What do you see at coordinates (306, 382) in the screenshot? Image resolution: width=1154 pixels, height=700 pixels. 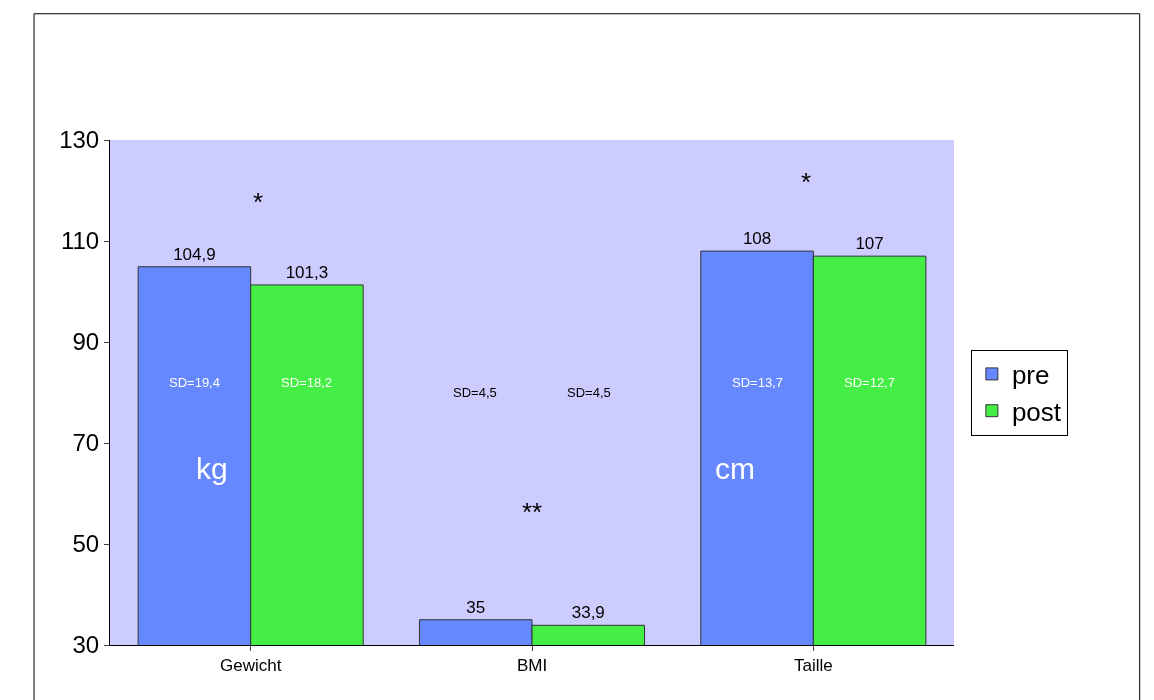 I see `annotation: SD=18,2` at bounding box center [306, 382].